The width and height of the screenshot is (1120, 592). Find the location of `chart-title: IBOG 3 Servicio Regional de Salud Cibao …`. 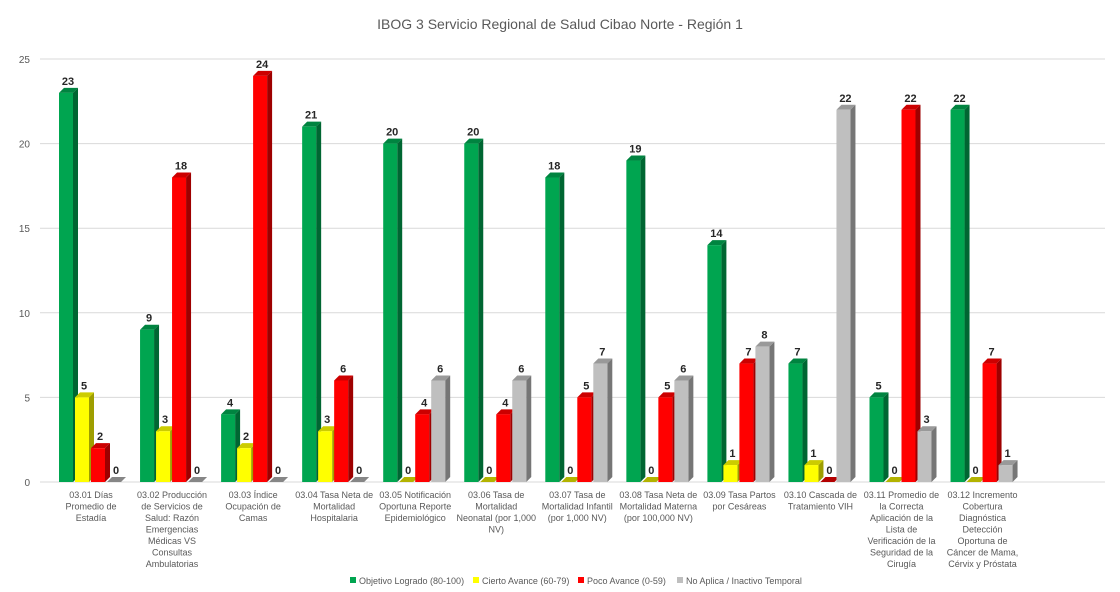

chart-title: IBOG 3 Servicio Regional de Salud Cibao … is located at coordinates (560, 24).